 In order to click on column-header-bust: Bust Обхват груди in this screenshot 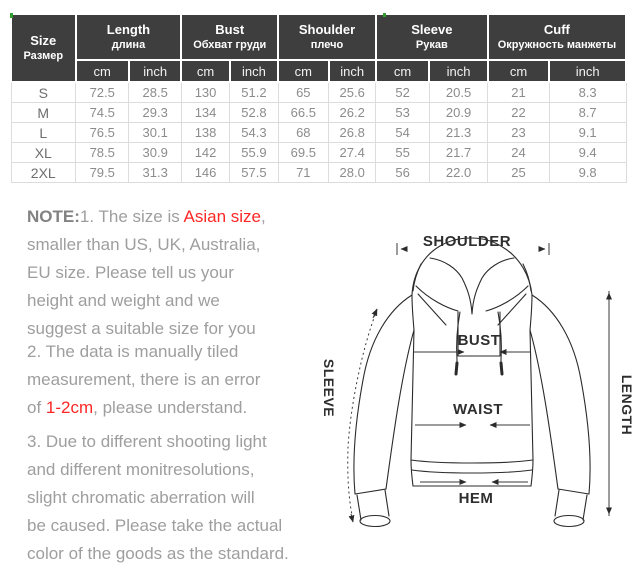, I will do `click(230, 37)`.